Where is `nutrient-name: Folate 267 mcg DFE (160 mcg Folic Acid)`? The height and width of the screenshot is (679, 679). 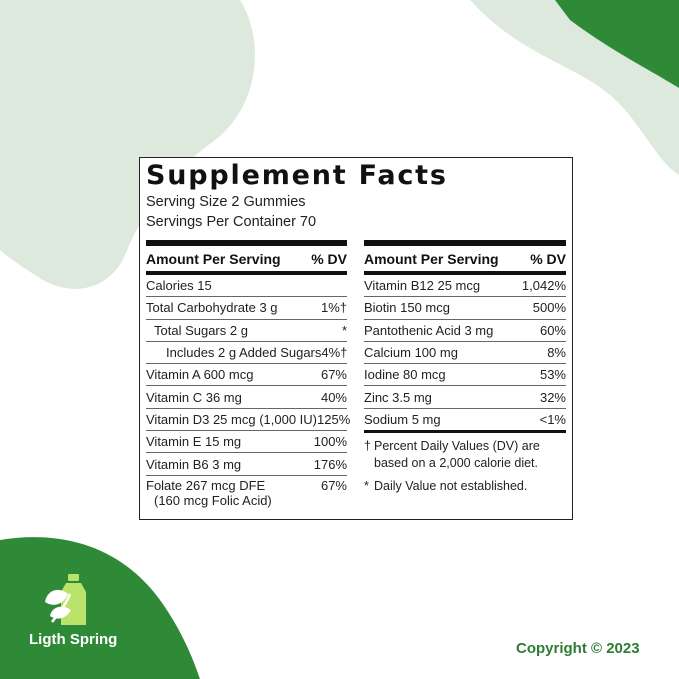 nutrient-name: Folate 267 mcg DFE (160 mcg Folic Acid) is located at coordinates (209, 493).